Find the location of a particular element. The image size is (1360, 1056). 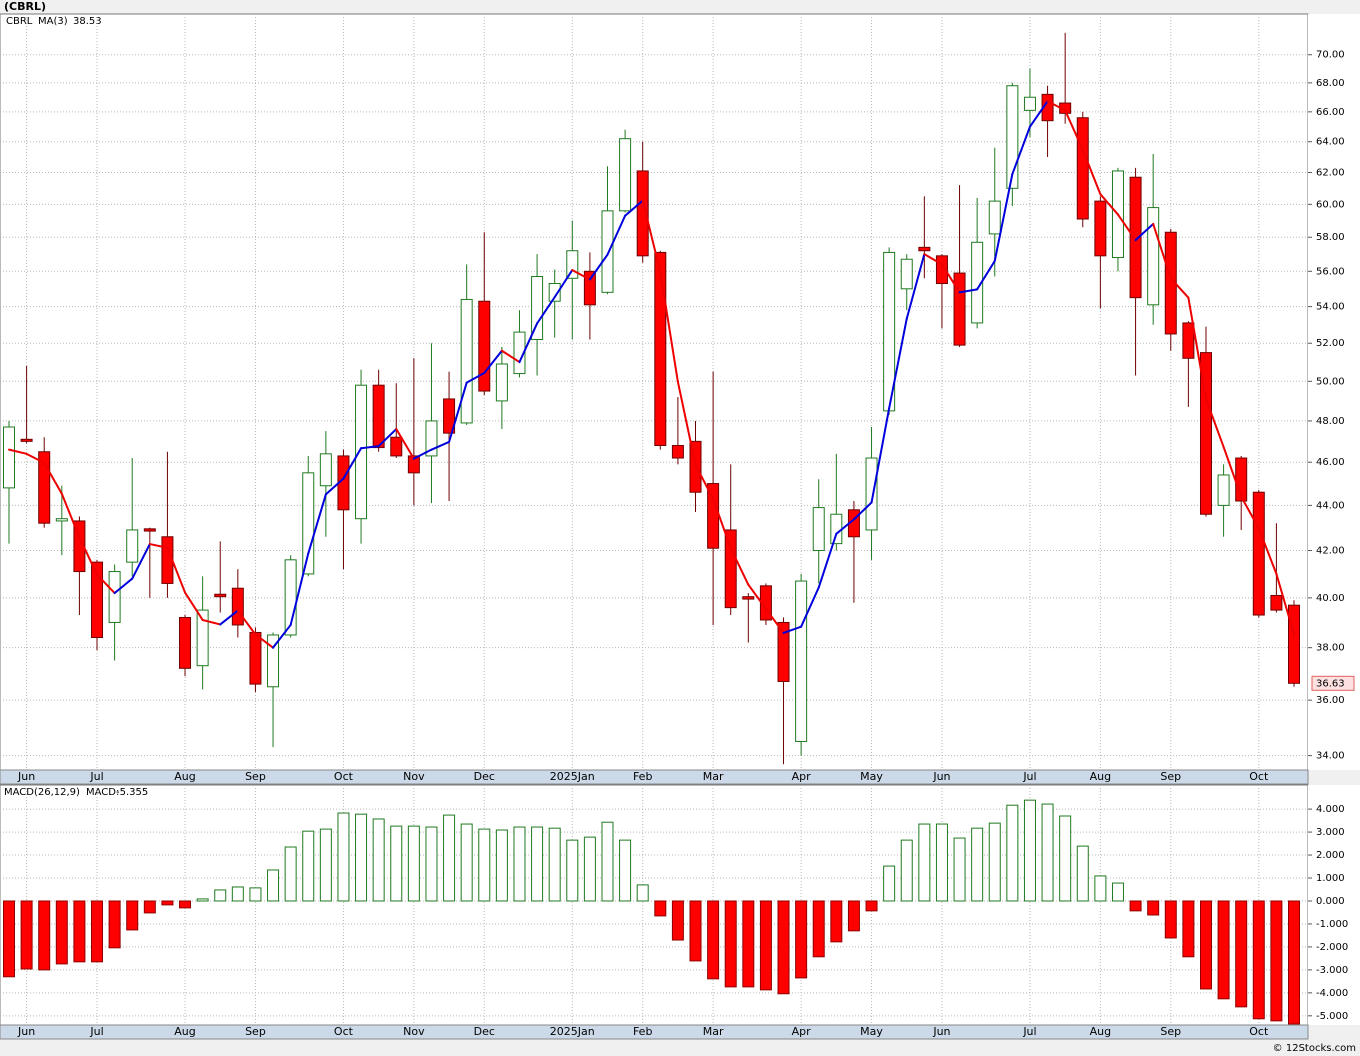

x-tick-label: Jul is located at coordinates (96, 776).